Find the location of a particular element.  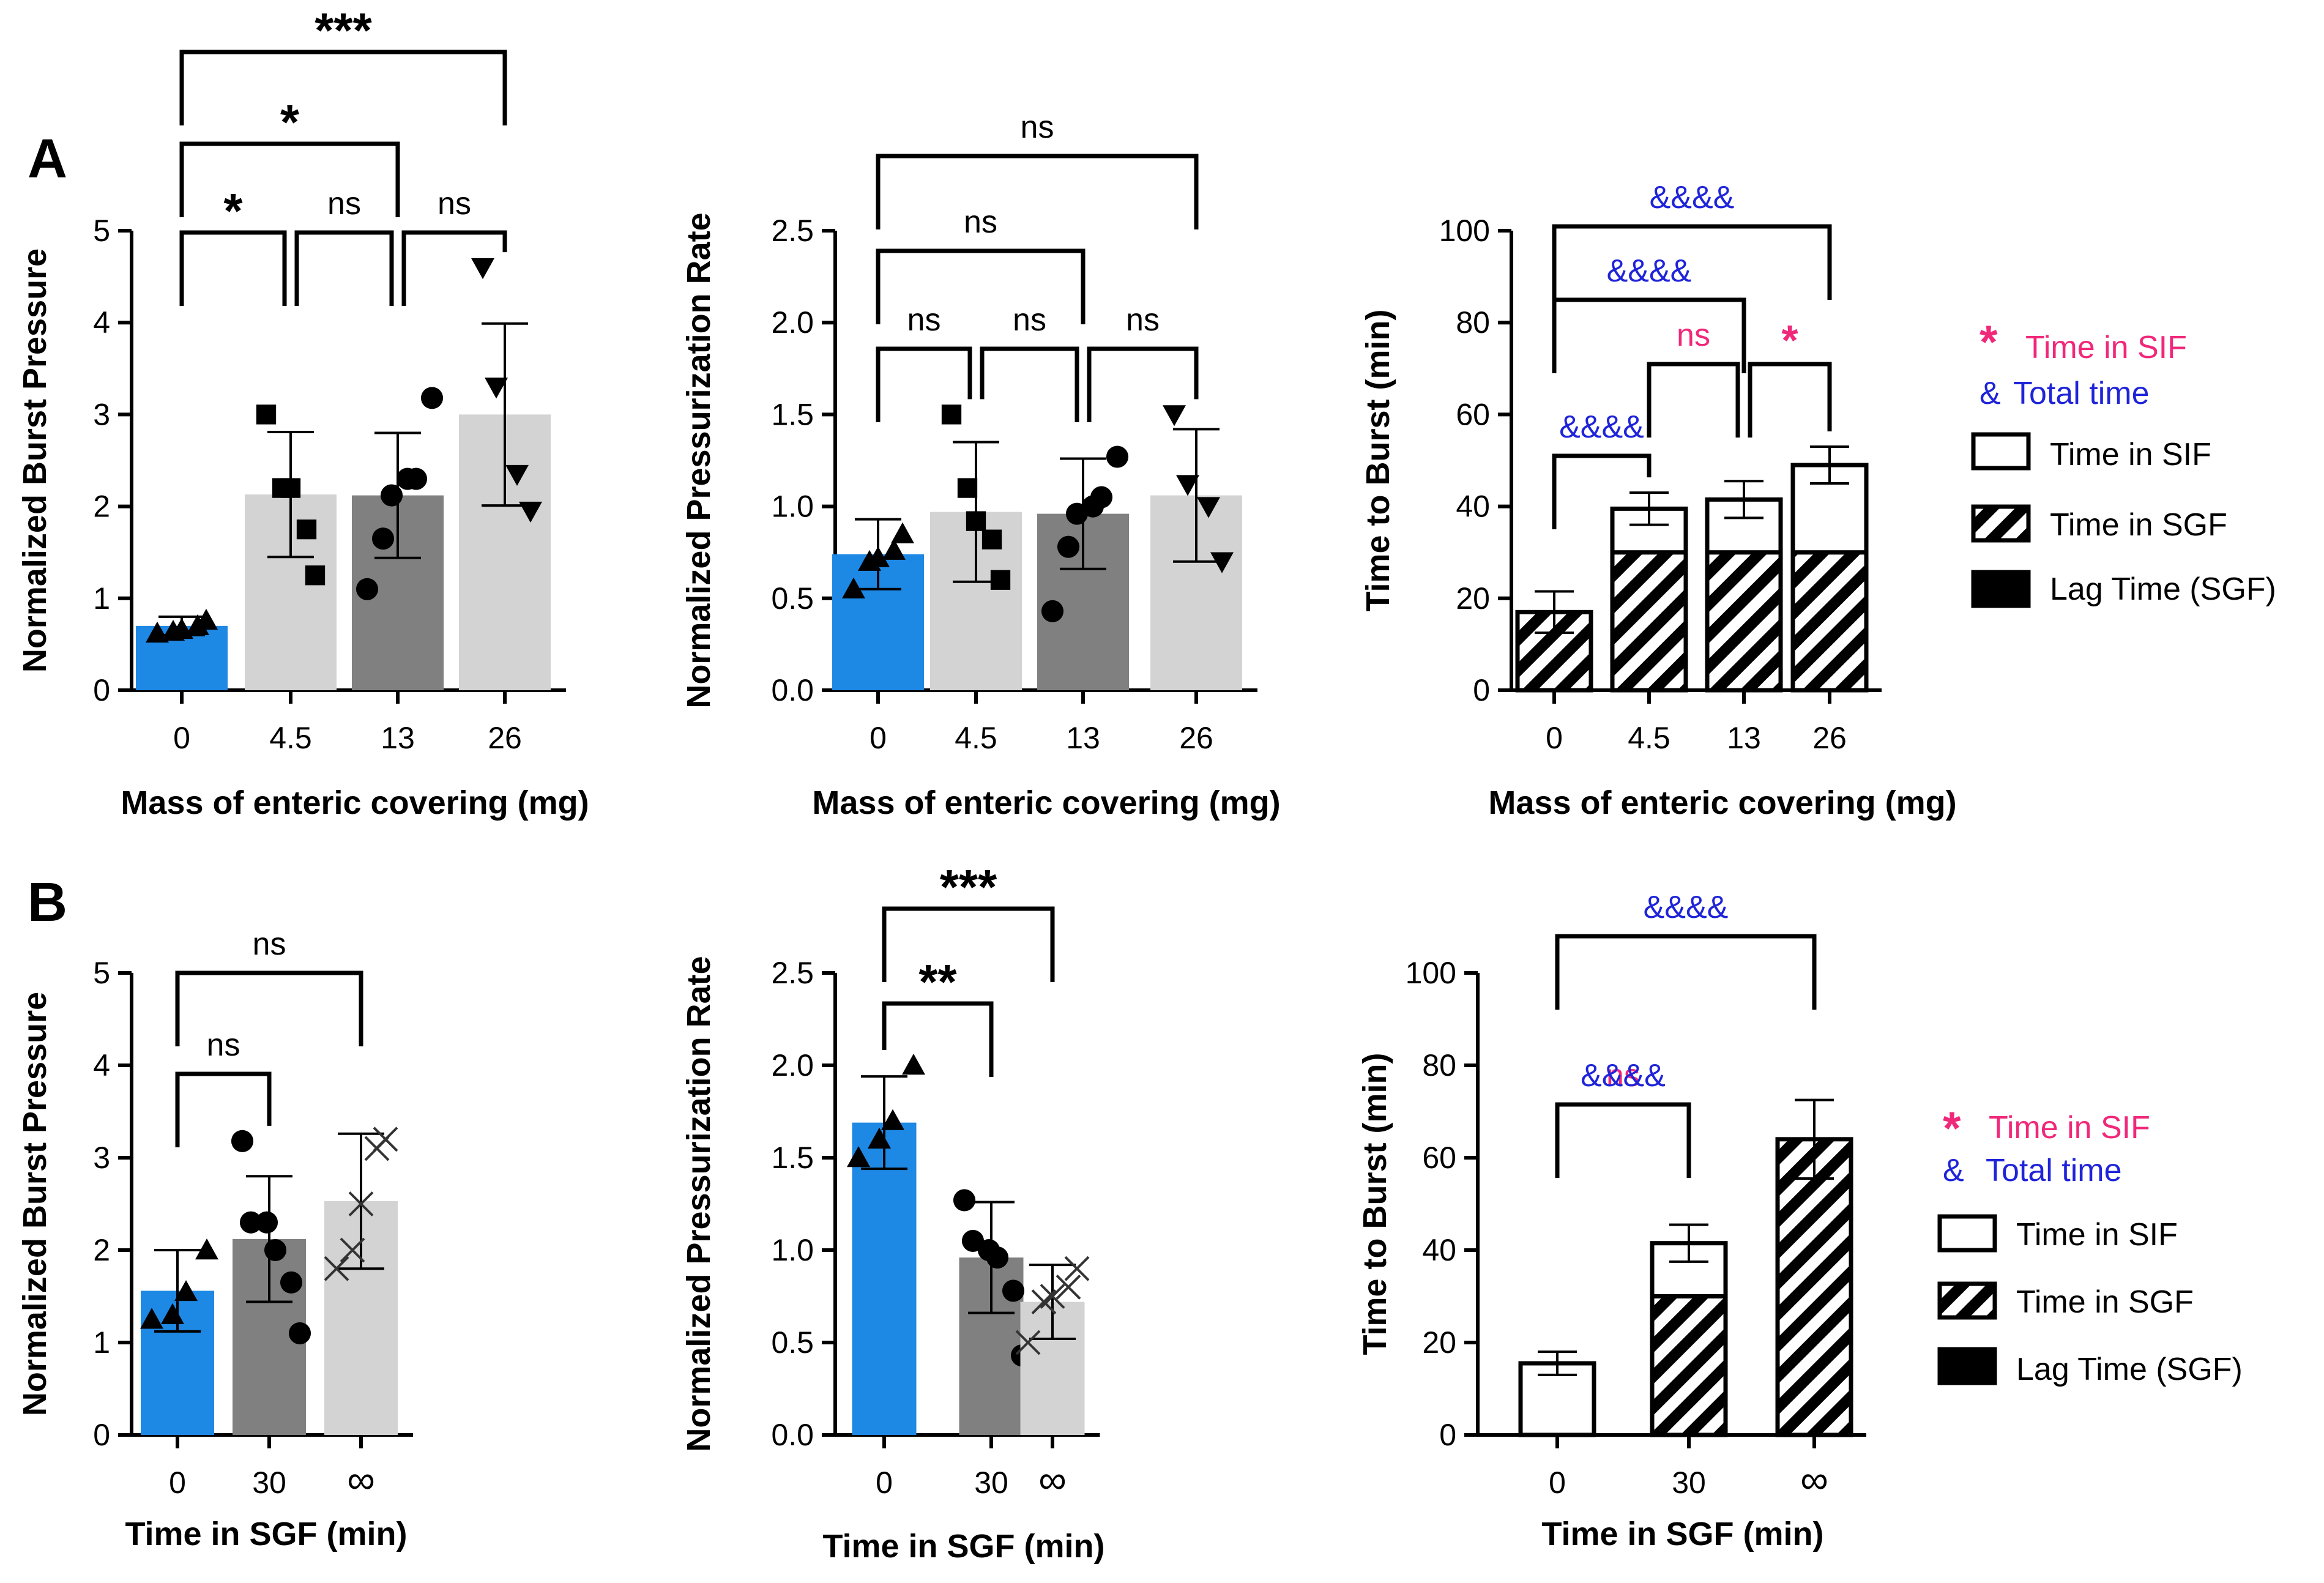

chart-a2-bracket-label-0: ns is located at coordinates (924, 320).